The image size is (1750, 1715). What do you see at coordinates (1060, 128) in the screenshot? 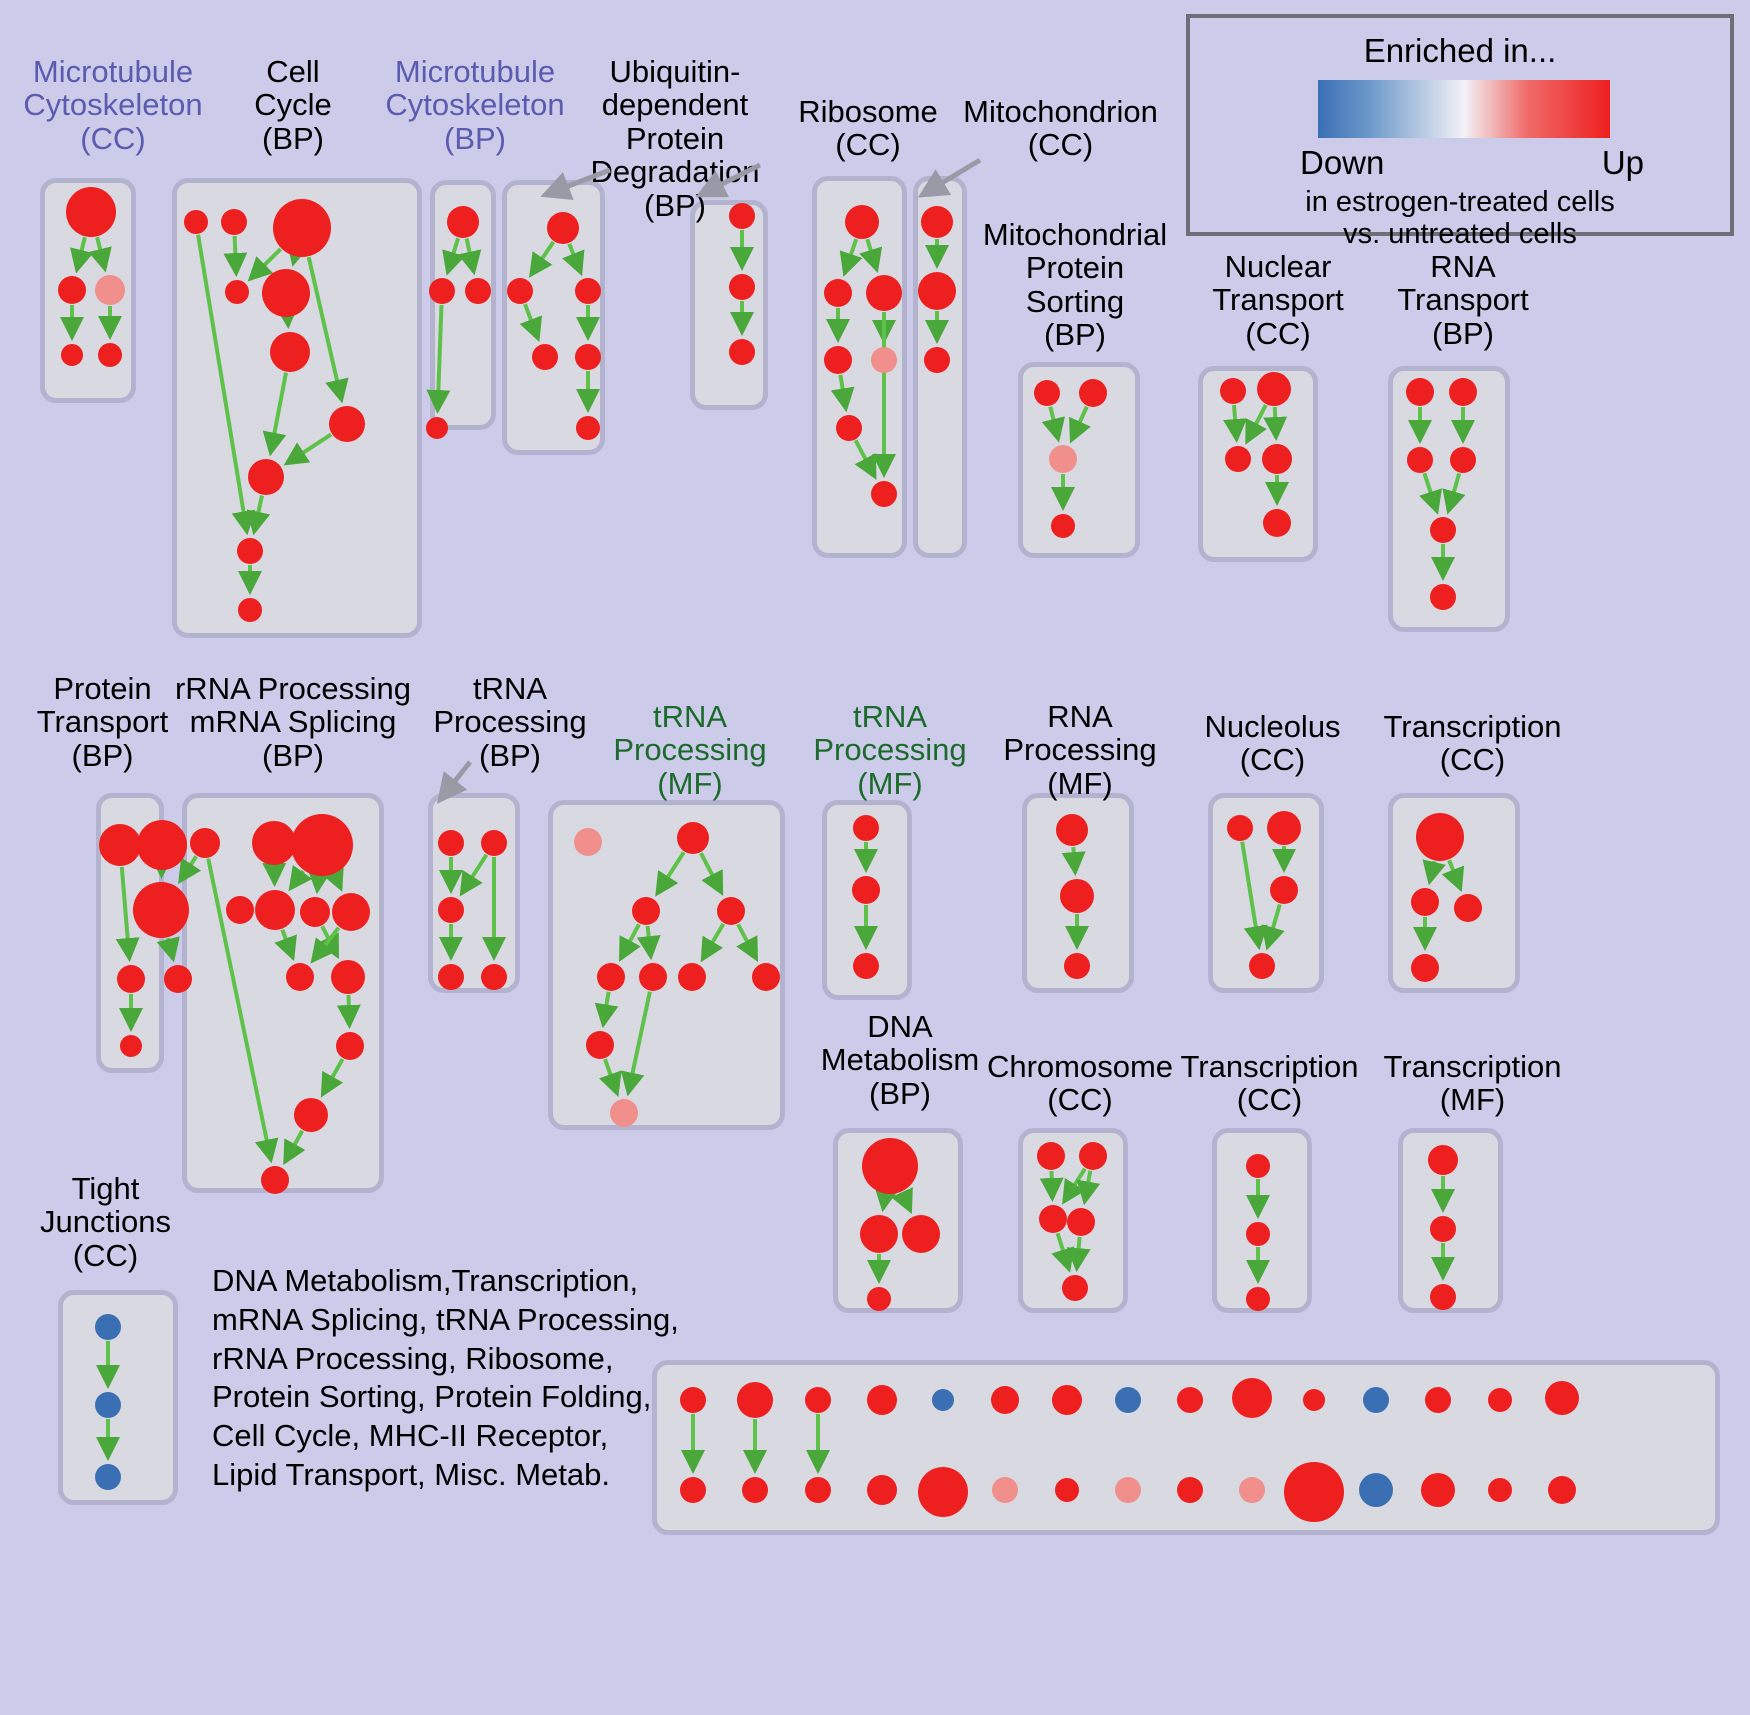
I see `cluster-label-mitochondrion-cc: Mitochondrion (CC)` at bounding box center [1060, 128].